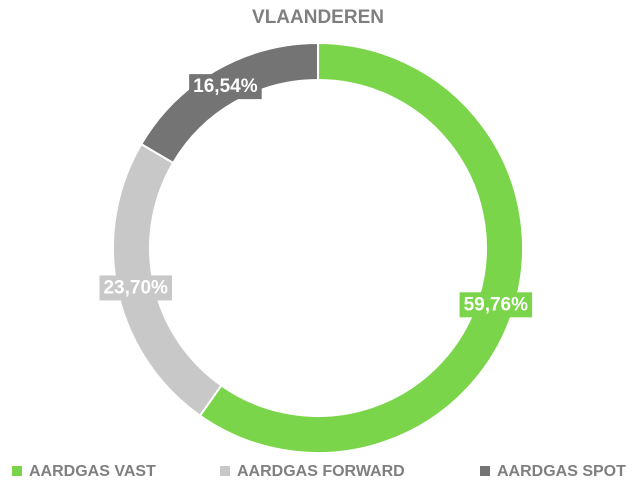  Describe the element at coordinates (229, 103) in the screenshot. I see `donut-segment` at that location.